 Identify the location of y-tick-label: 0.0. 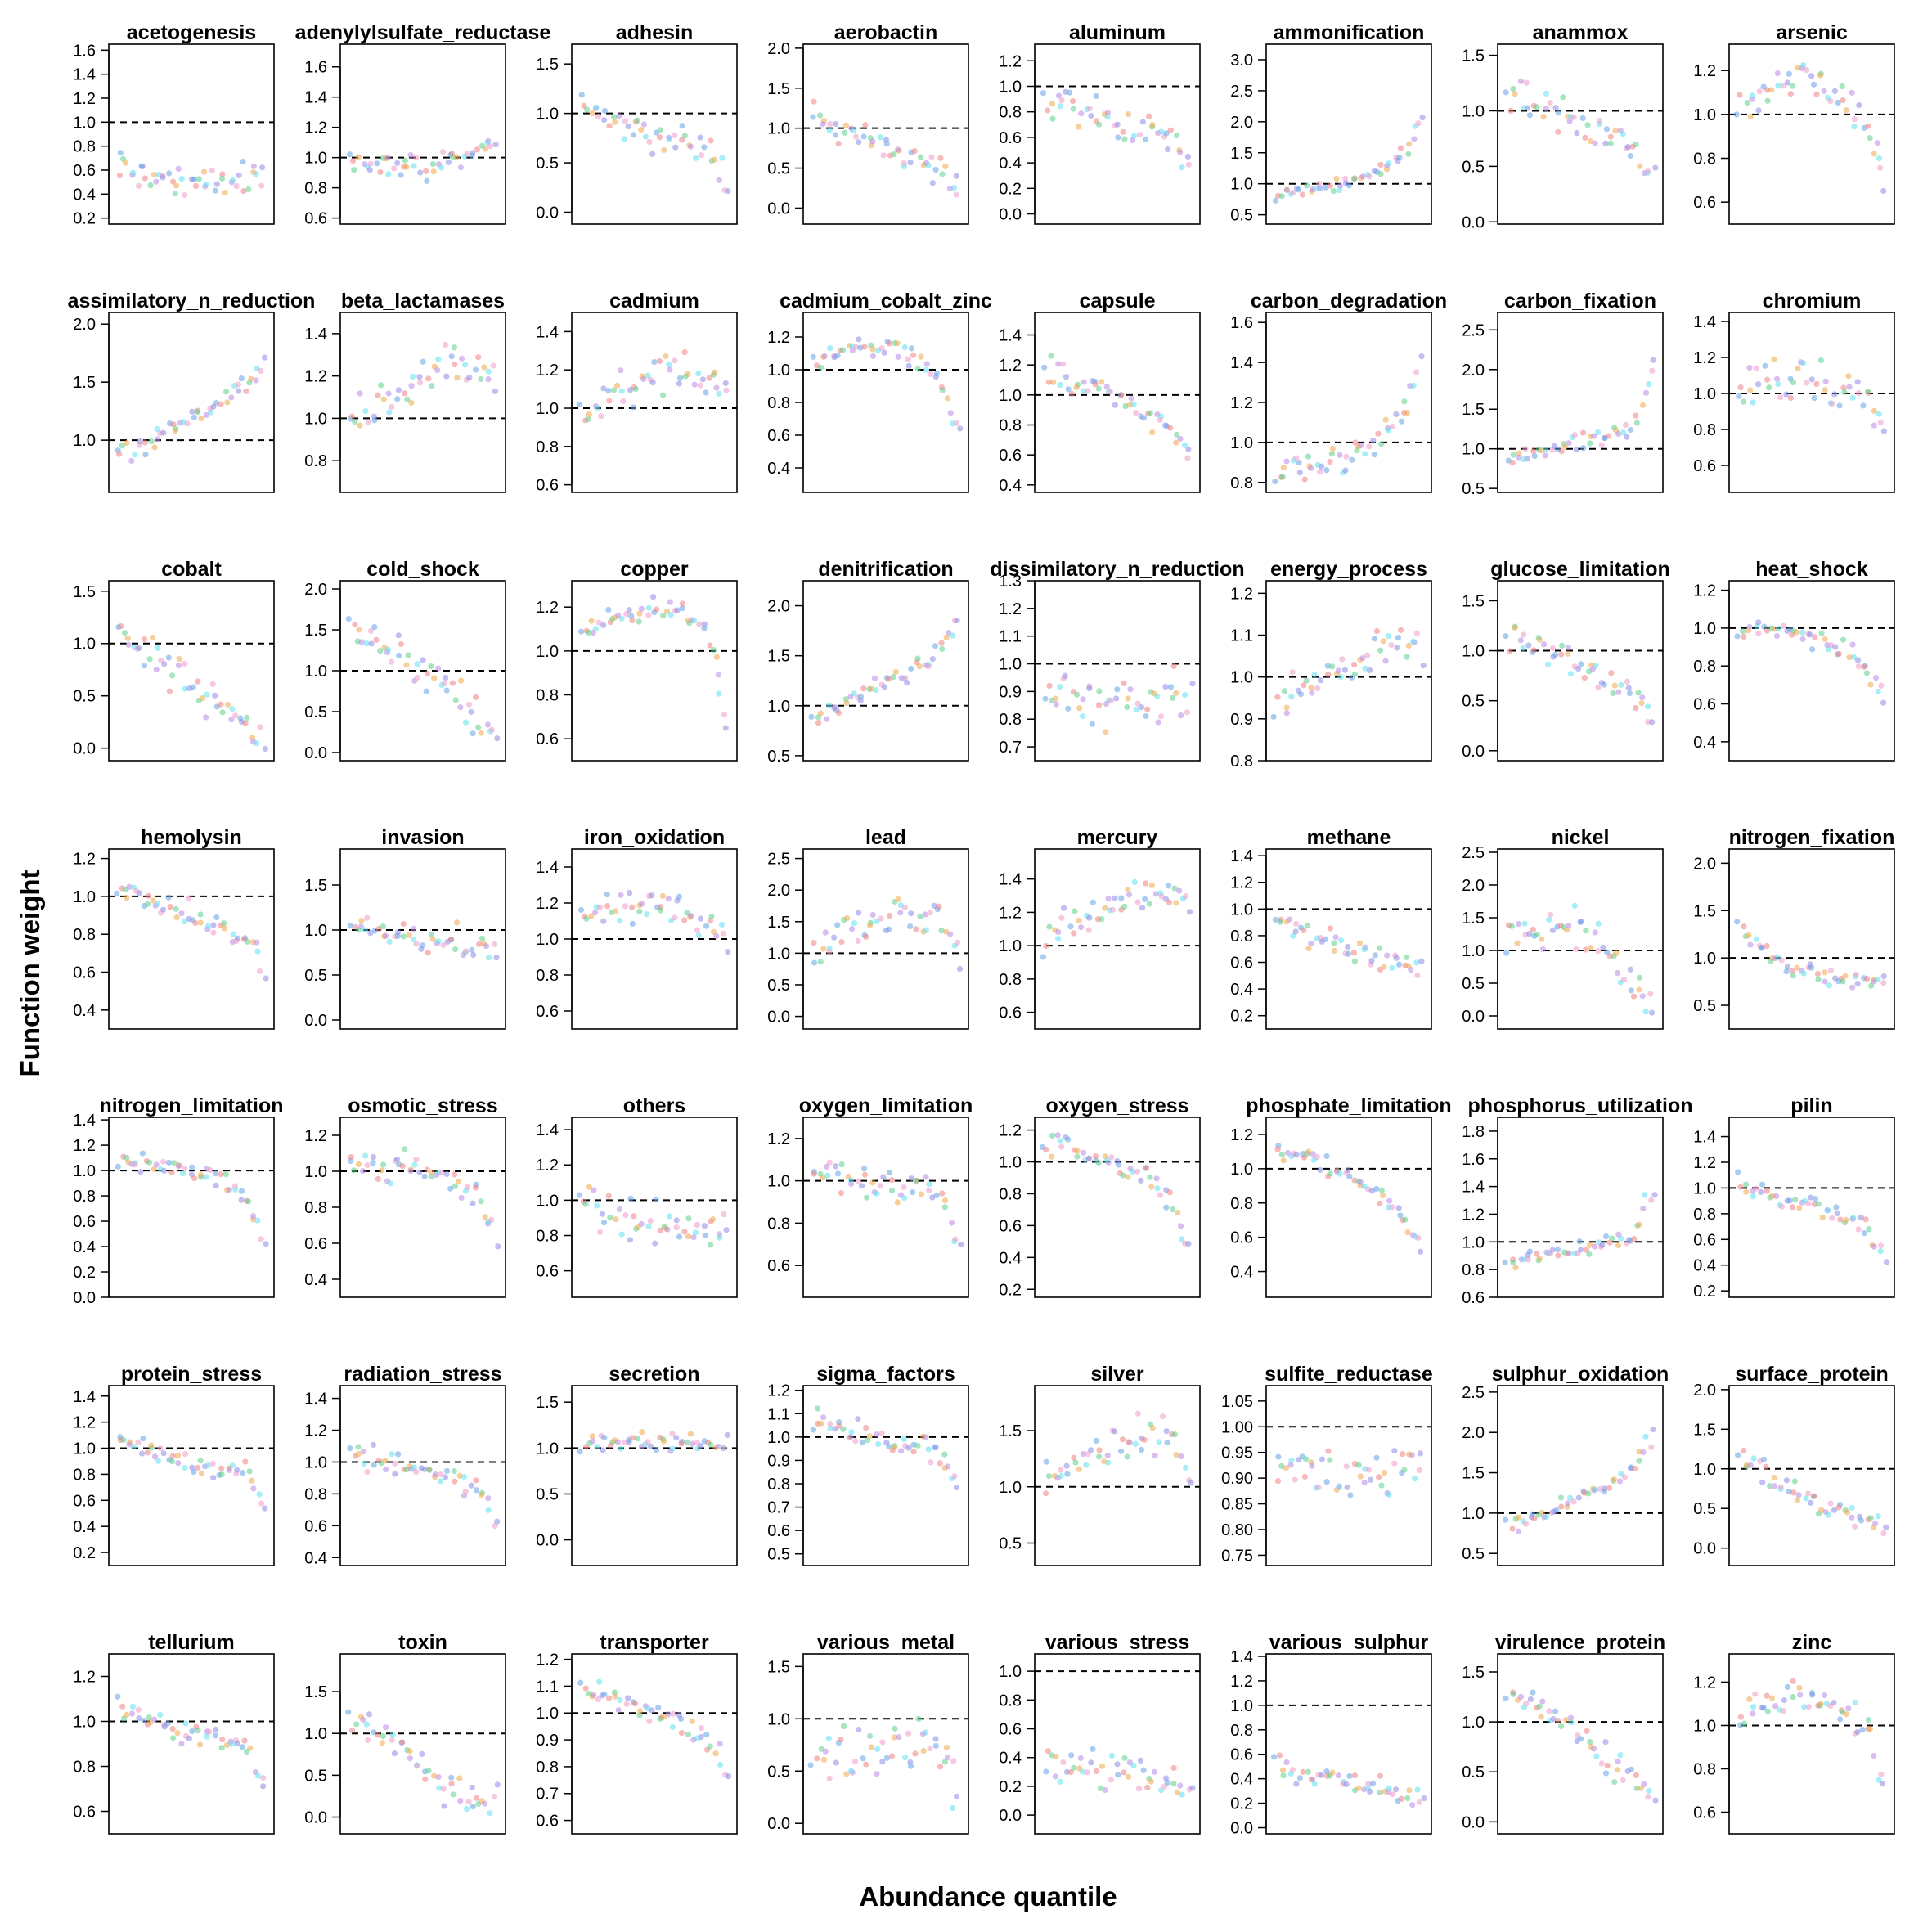
(1474, 222).